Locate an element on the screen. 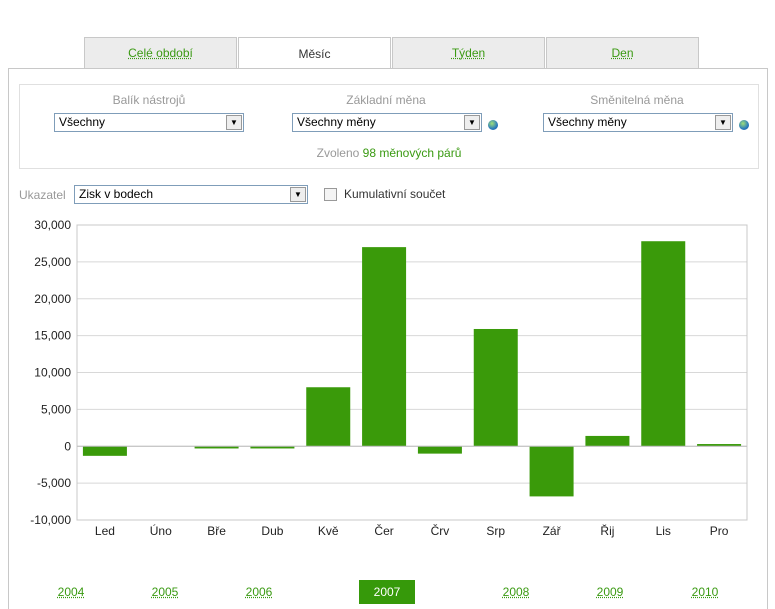  period-tabs: Celé období Měsíc Týden Den is located at coordinates (392, 53).